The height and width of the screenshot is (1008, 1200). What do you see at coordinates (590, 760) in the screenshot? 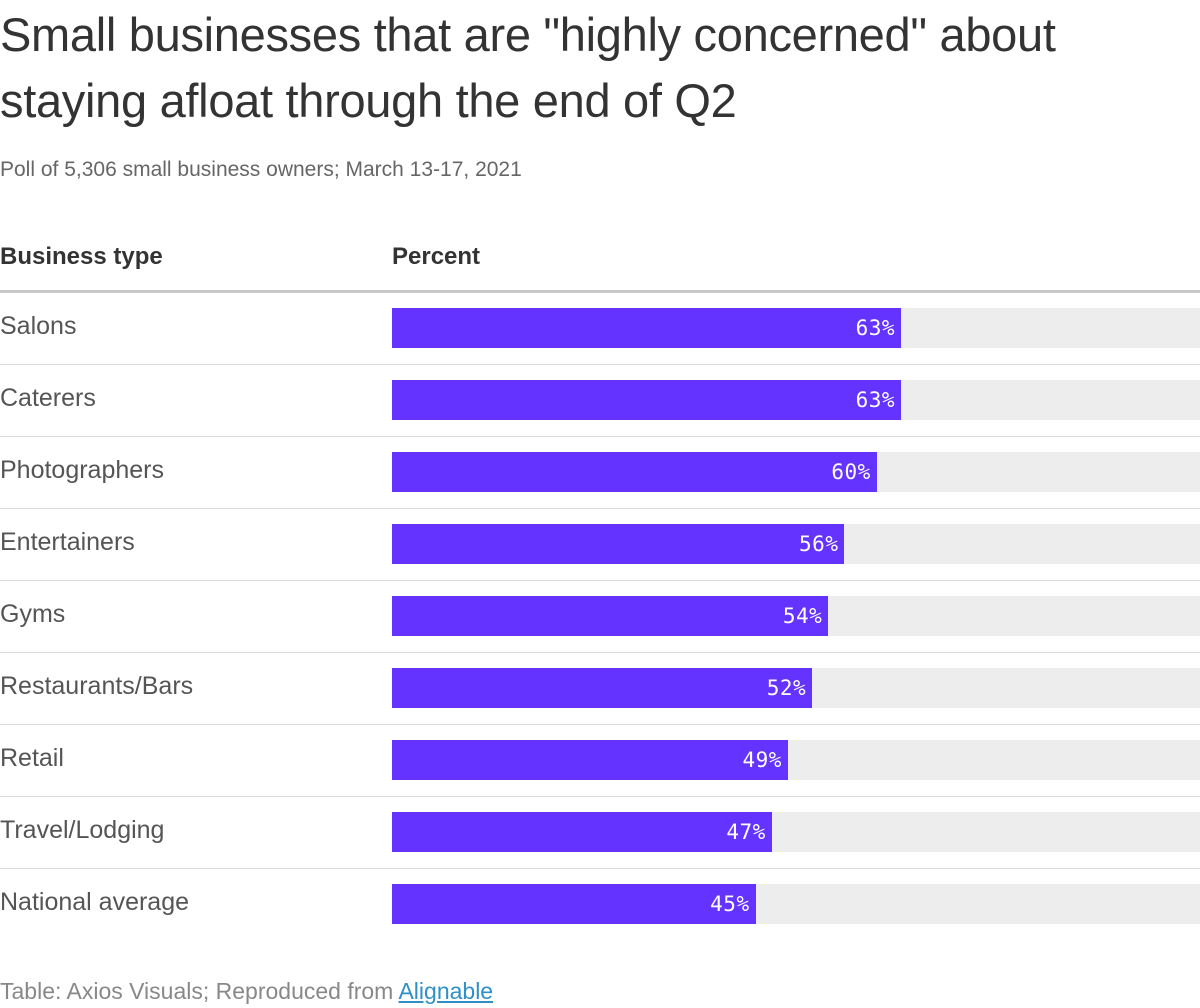
I see `bar: 49%` at bounding box center [590, 760].